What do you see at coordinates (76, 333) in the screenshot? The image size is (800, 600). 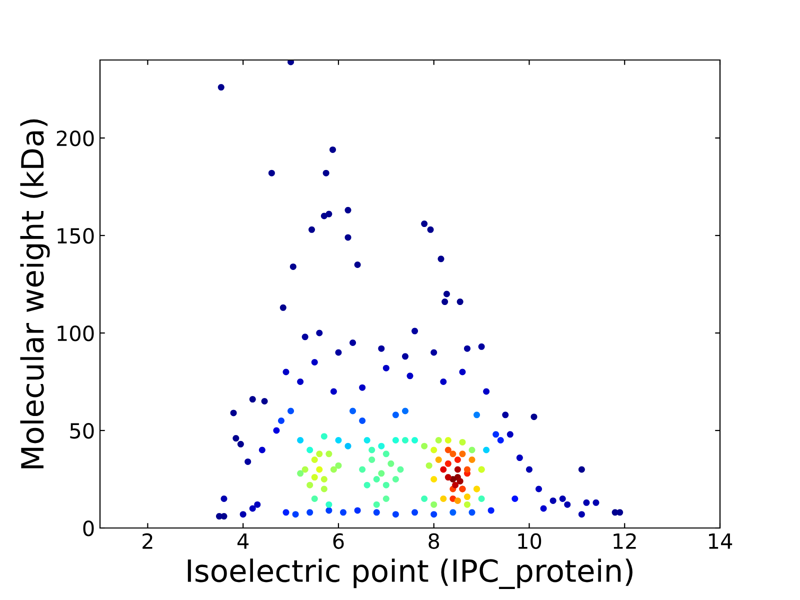 I see `y-tick-label: 100` at bounding box center [76, 333].